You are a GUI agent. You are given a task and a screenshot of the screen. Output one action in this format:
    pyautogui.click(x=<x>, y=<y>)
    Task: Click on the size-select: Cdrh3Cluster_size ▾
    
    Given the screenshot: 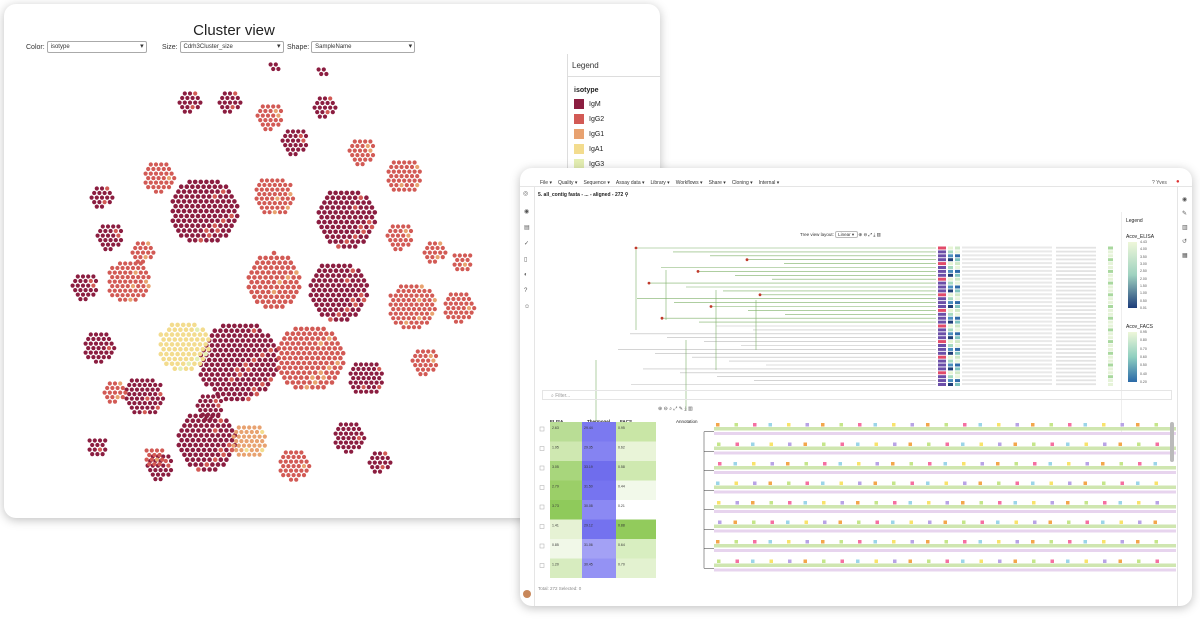 What is the action you would take?
    pyautogui.click(x=231, y=47)
    